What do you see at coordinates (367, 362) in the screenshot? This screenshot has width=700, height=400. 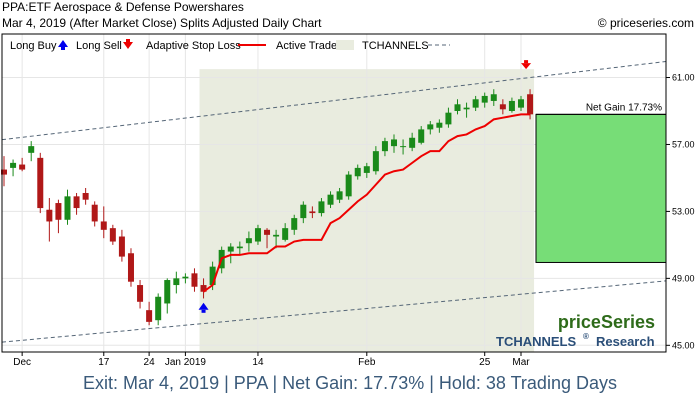 I see `x-tick-label: Feb` at bounding box center [367, 362].